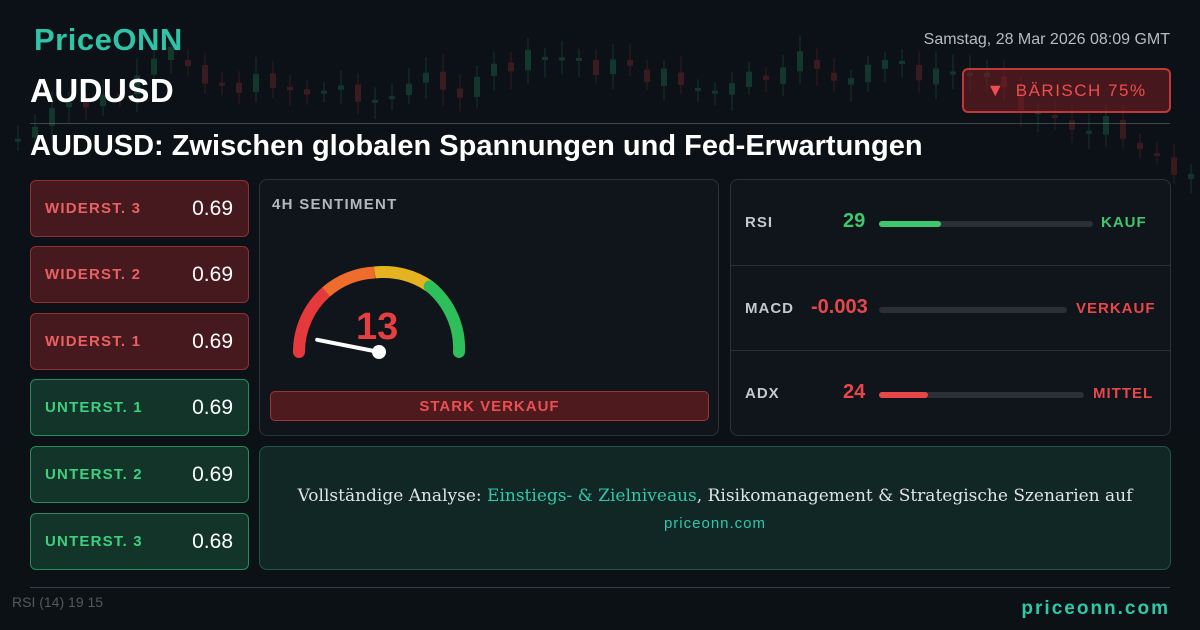  I want to click on level-label: UNTERST. 2, so click(94, 474).